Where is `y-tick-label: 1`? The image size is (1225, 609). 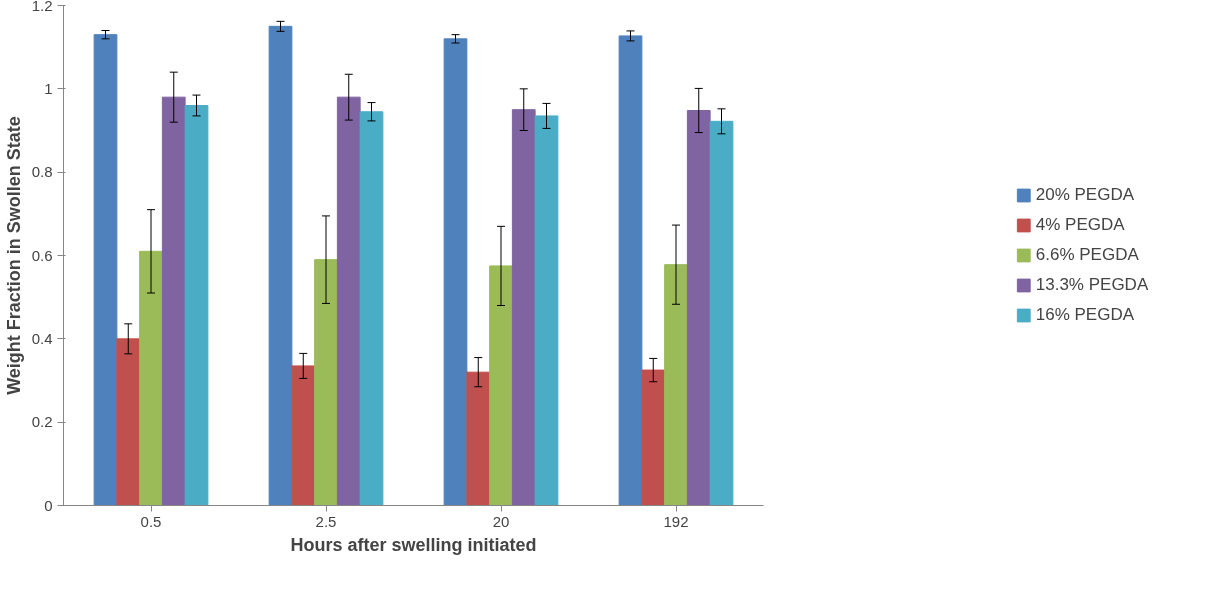
y-tick-label: 1 is located at coordinates (48, 88).